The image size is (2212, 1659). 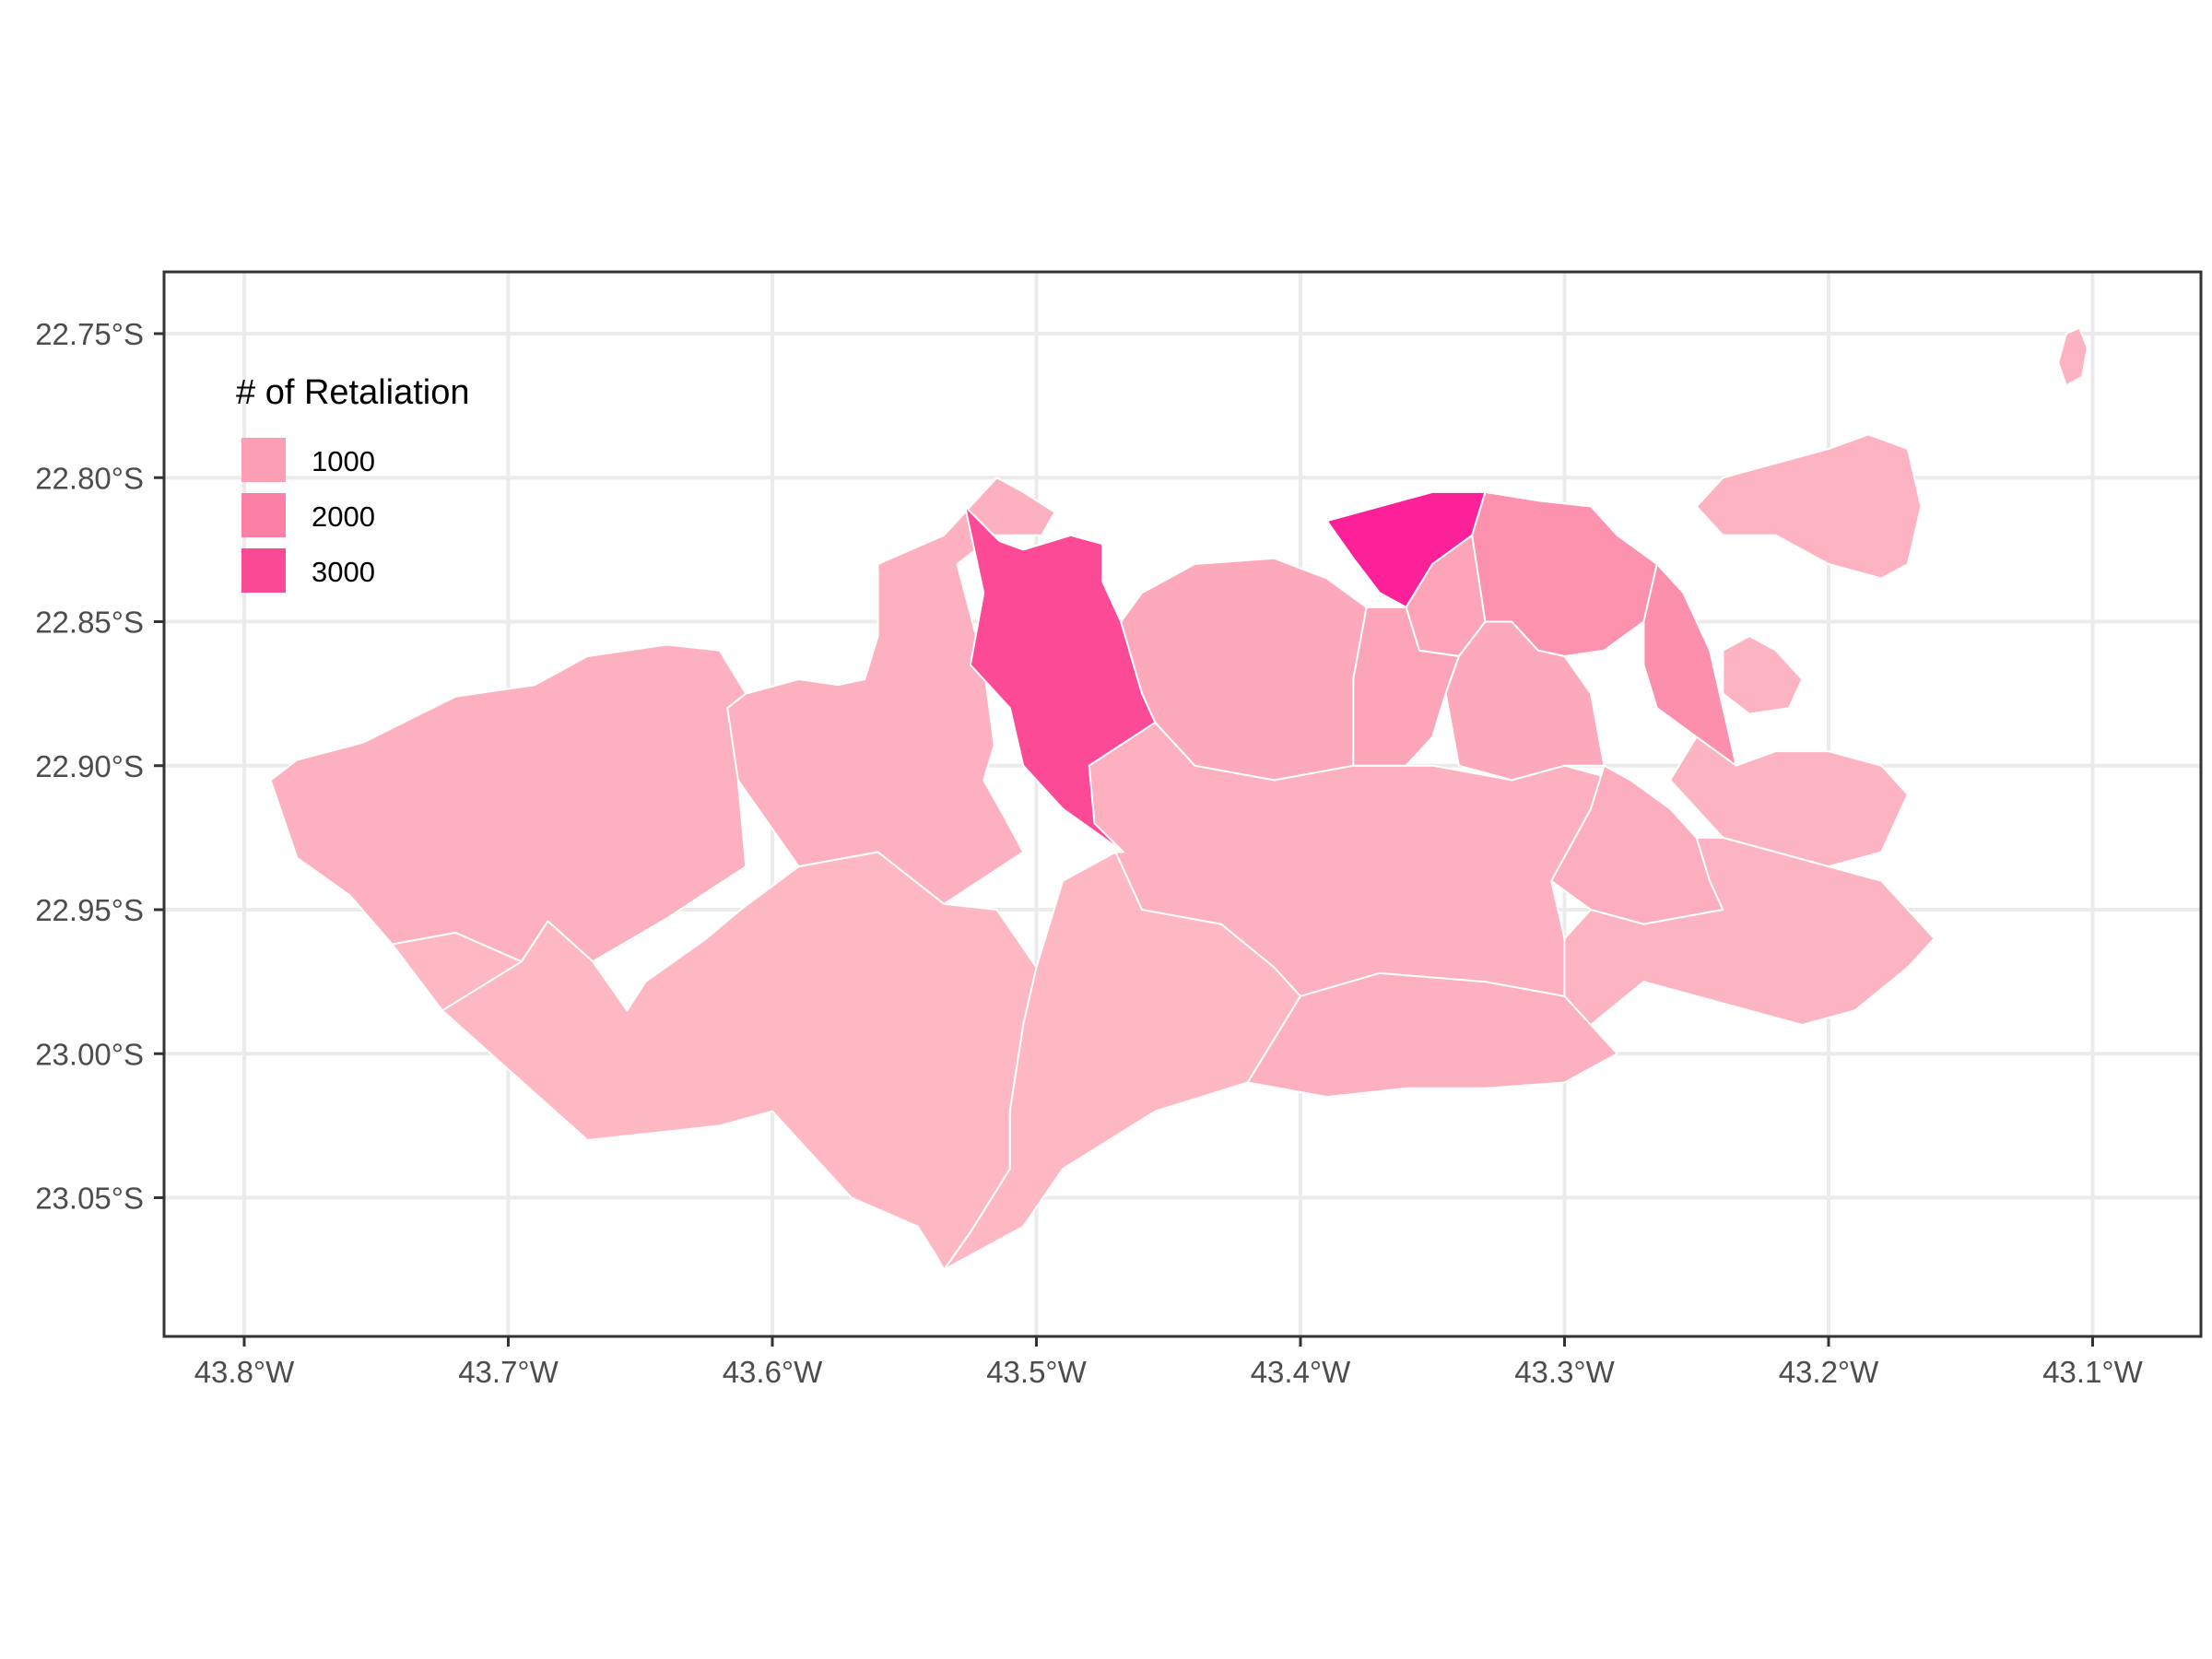 I want to click on legend: # of Retaliation 1000 2000 3000, so click(x=353, y=483).